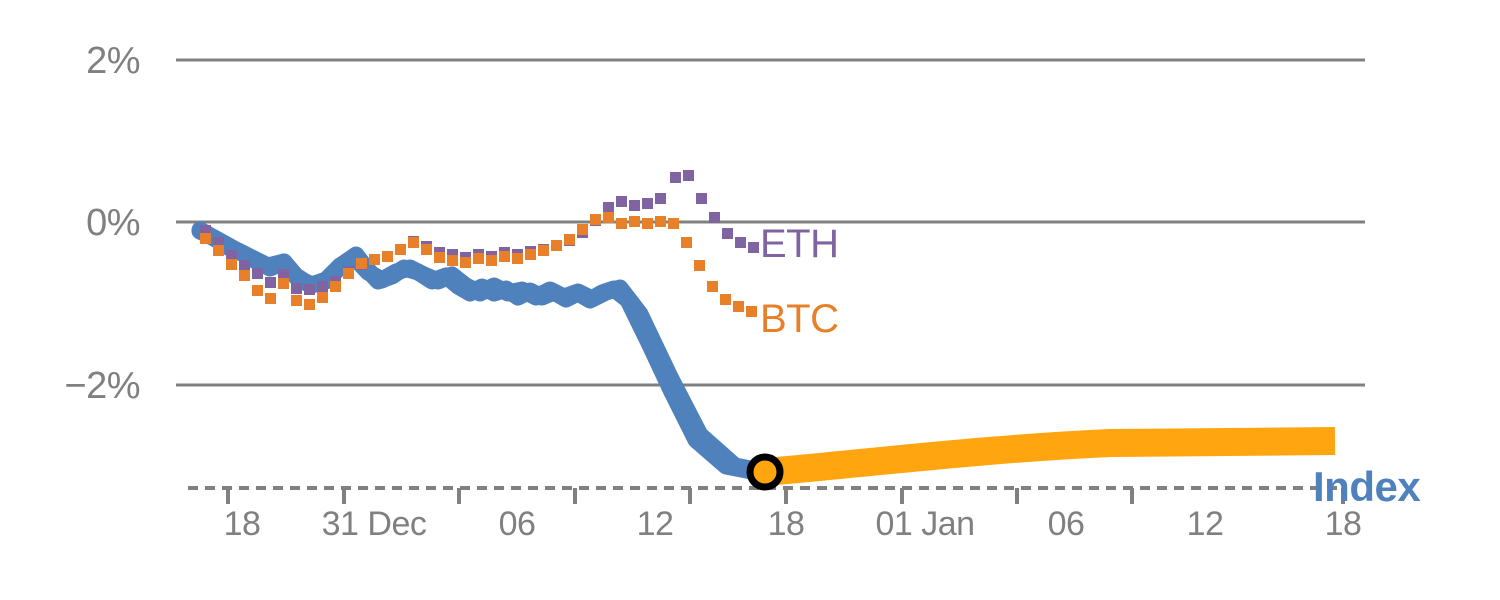  Describe the element at coordinates (242, 524) in the screenshot. I see `x-tick-label-18-dec: 18` at that location.